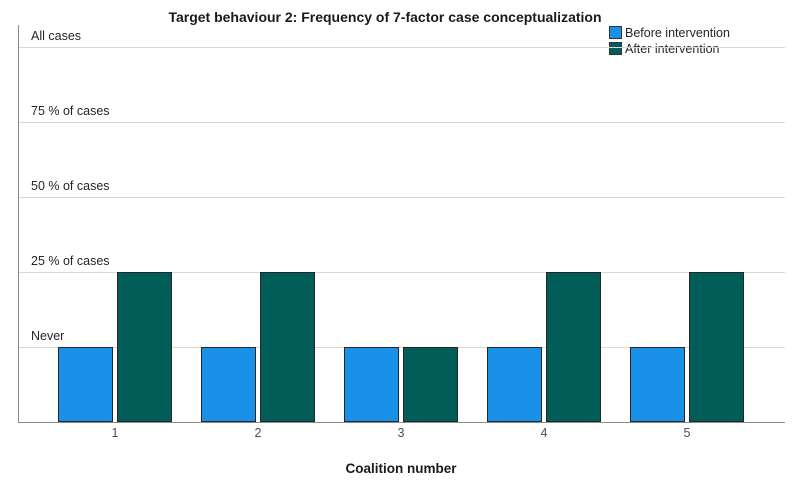 The image size is (800, 493). I want to click on legend-item-after-intervention: After intervention, so click(669, 48).